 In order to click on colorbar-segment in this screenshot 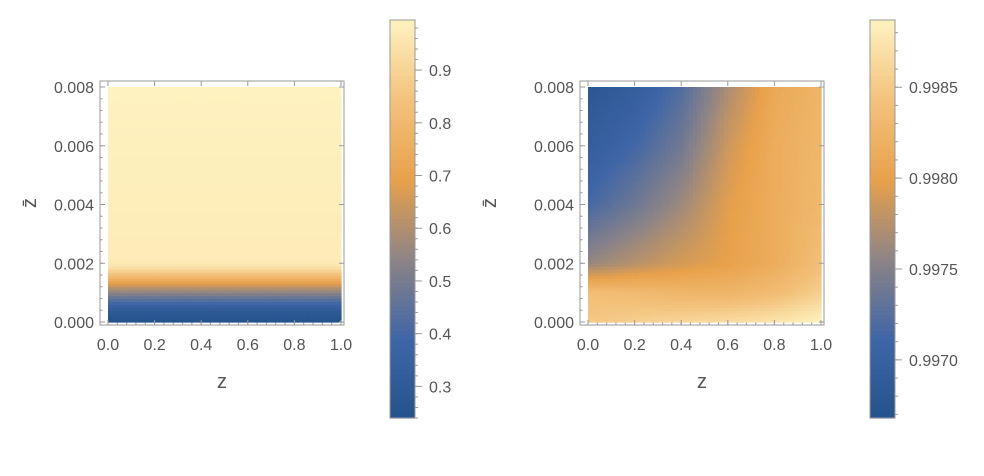, I will do `click(402, 94)`.